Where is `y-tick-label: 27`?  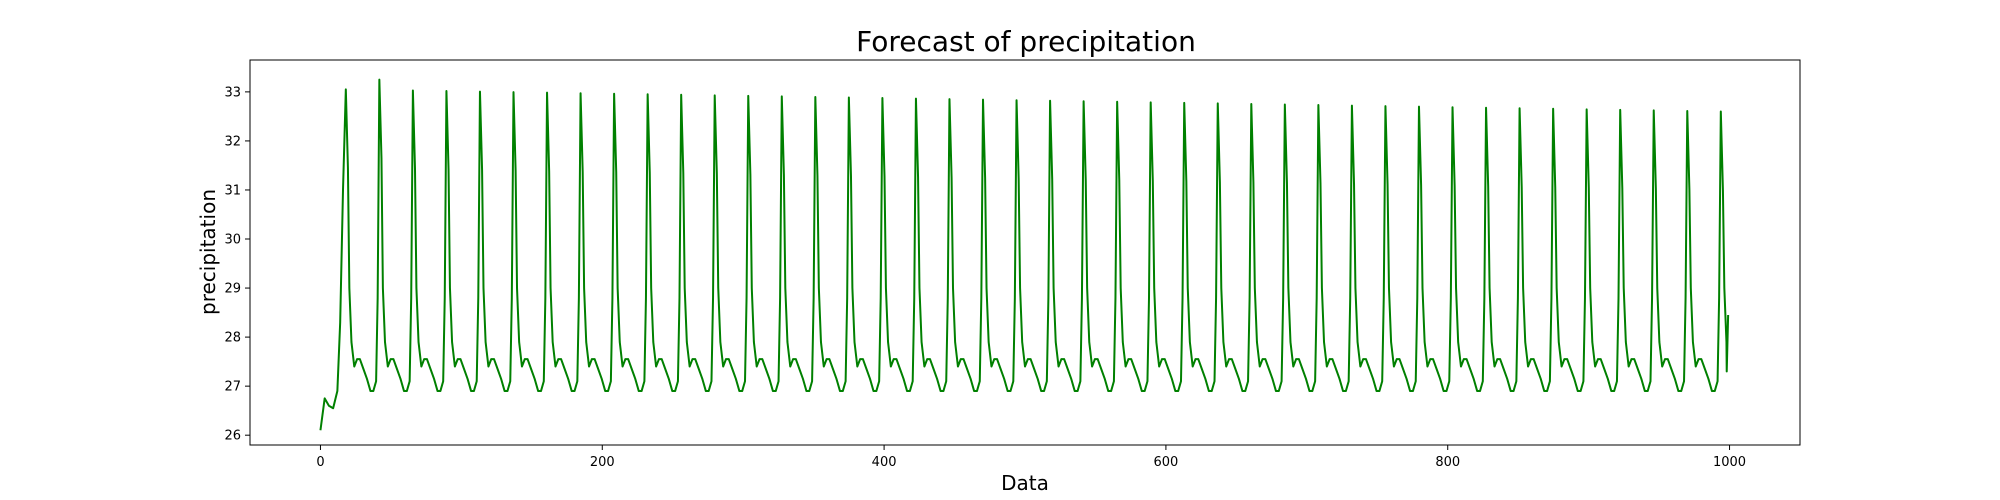 y-tick-label: 27 is located at coordinates (232, 387).